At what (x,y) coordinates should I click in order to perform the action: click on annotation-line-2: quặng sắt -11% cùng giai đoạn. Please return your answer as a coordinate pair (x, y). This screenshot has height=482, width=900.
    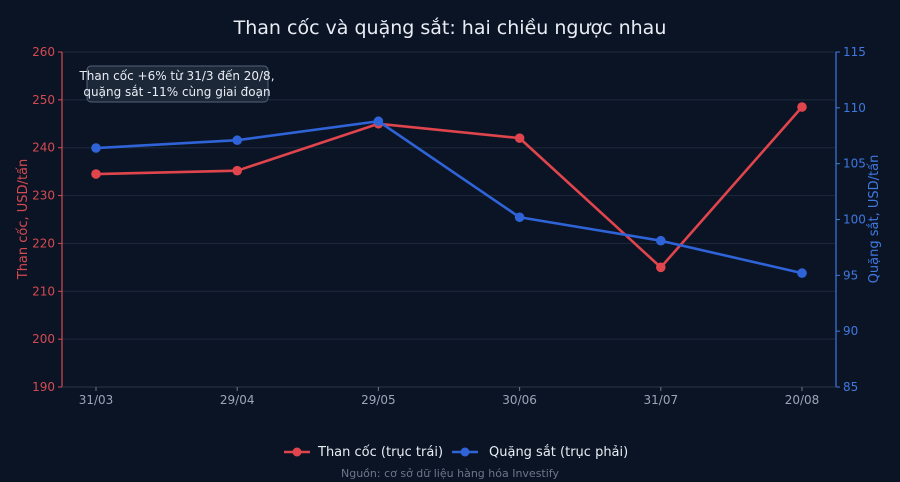
    Looking at the image, I should click on (176, 92).